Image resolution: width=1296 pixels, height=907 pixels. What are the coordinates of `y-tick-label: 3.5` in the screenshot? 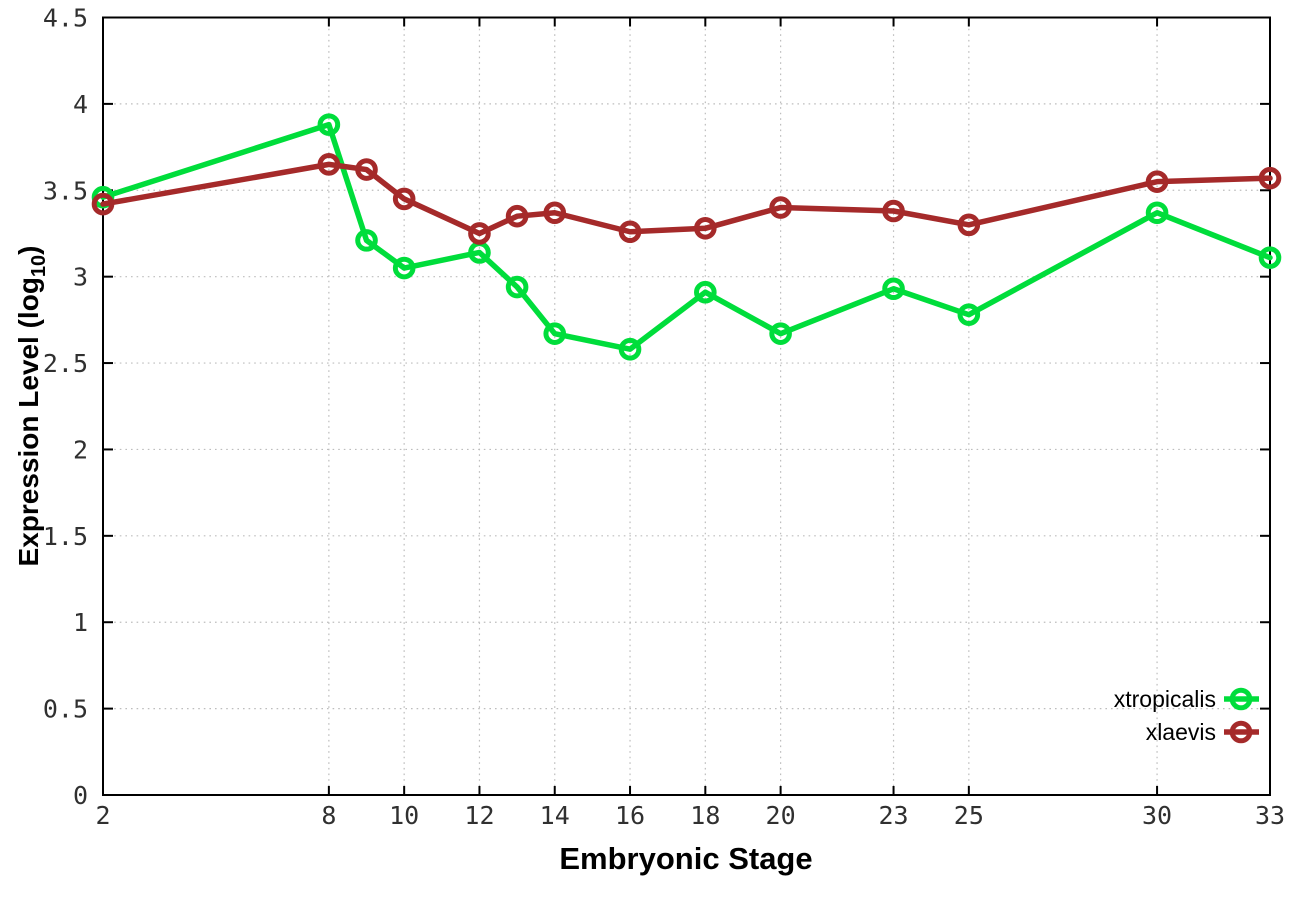 It's located at (65, 190).